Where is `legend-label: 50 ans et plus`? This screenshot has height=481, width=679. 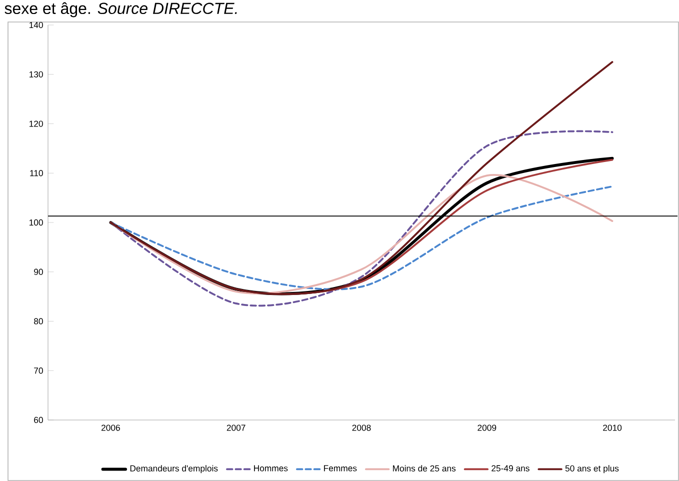
legend-label: 50 ans et plus is located at coordinates (592, 469).